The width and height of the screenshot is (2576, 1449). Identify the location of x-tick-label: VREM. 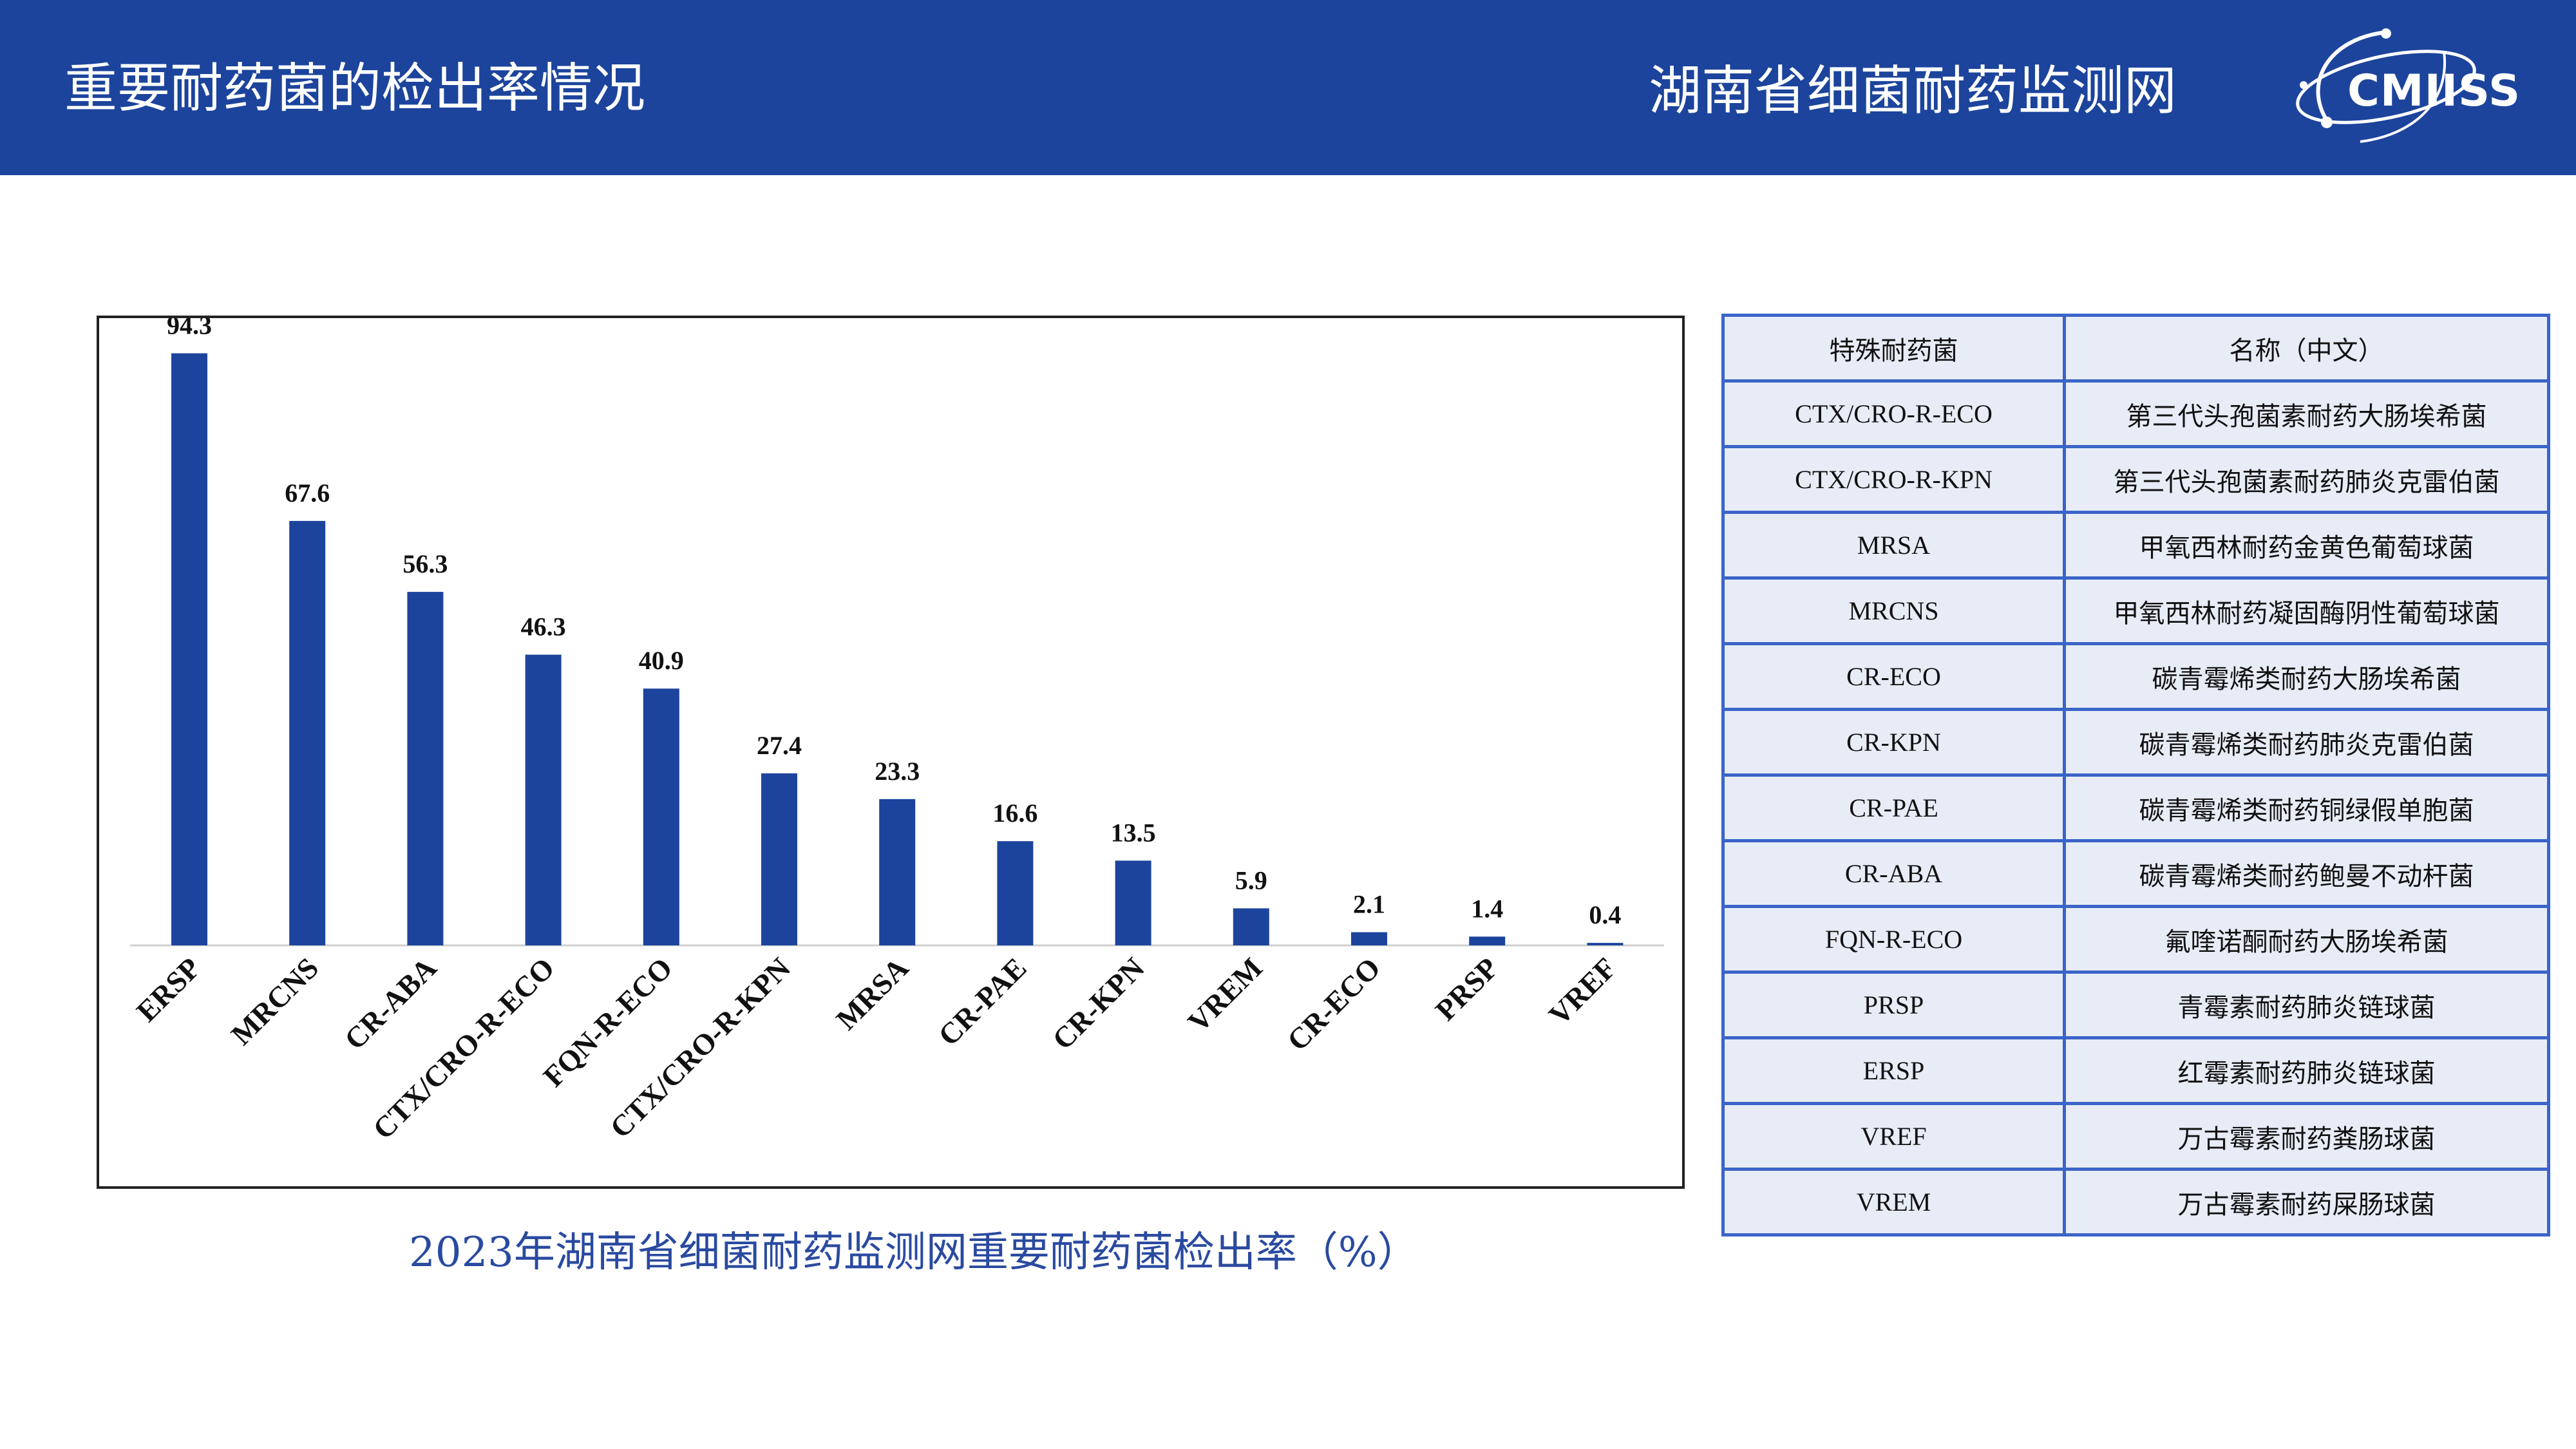
(1224, 995).